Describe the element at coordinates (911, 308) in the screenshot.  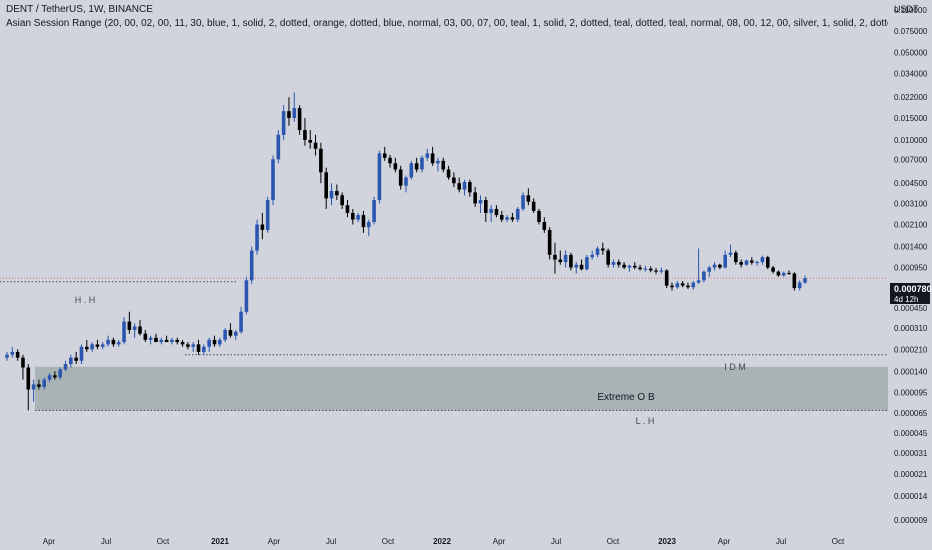
I see `y-tick-label: 0.000450` at that location.